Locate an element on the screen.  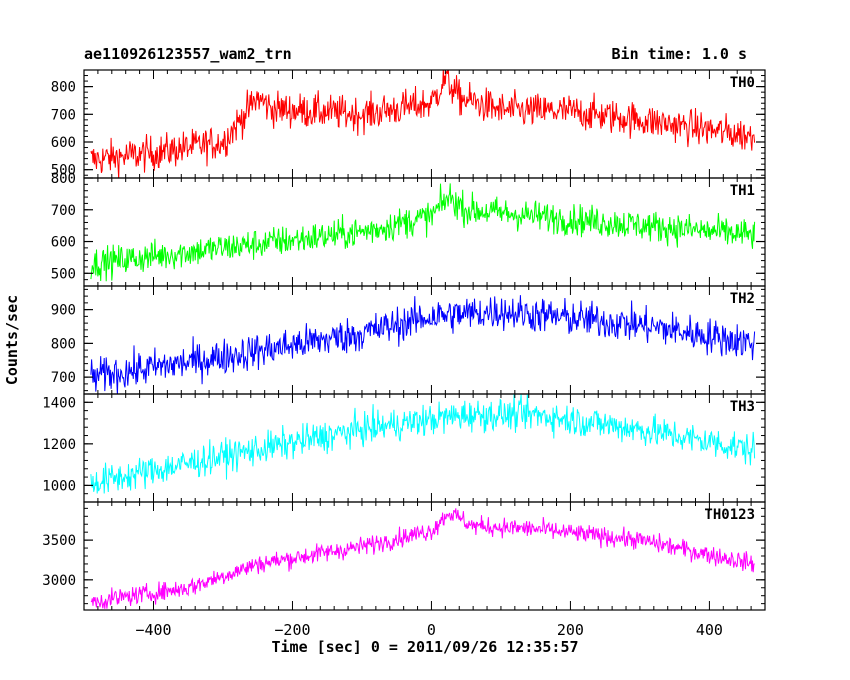
panel-th3: 1000 1200 1400 TH3 is located at coordinates (404, 448).